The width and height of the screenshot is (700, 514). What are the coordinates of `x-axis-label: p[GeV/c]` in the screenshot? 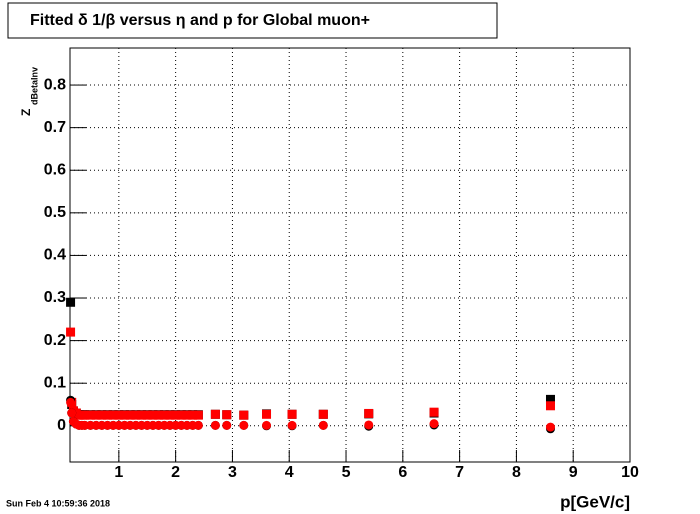 It's located at (595, 501).